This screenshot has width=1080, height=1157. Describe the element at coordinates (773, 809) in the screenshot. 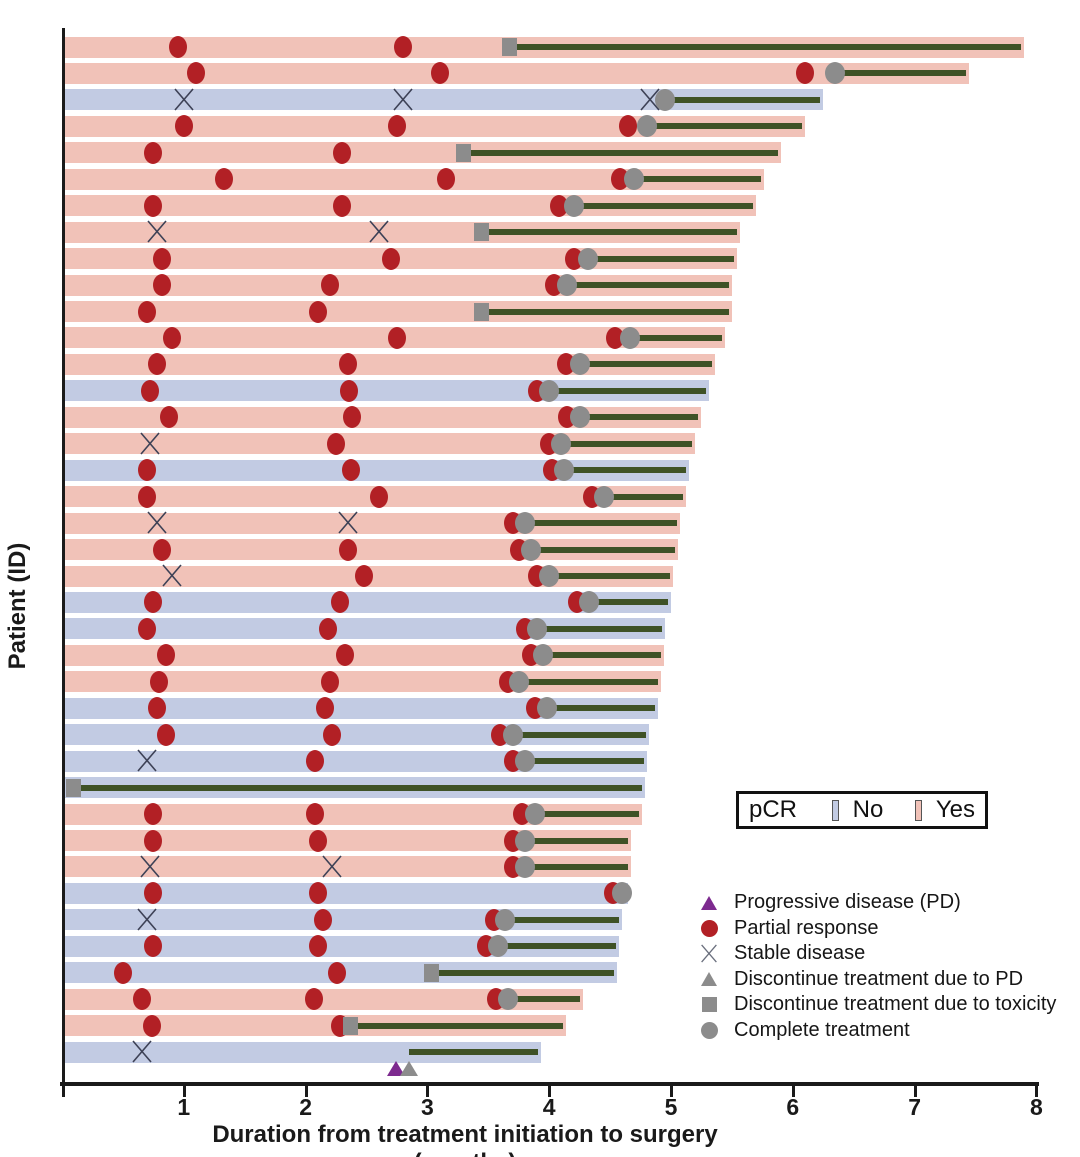

I see `pcr-legend-title: pCR` at that location.